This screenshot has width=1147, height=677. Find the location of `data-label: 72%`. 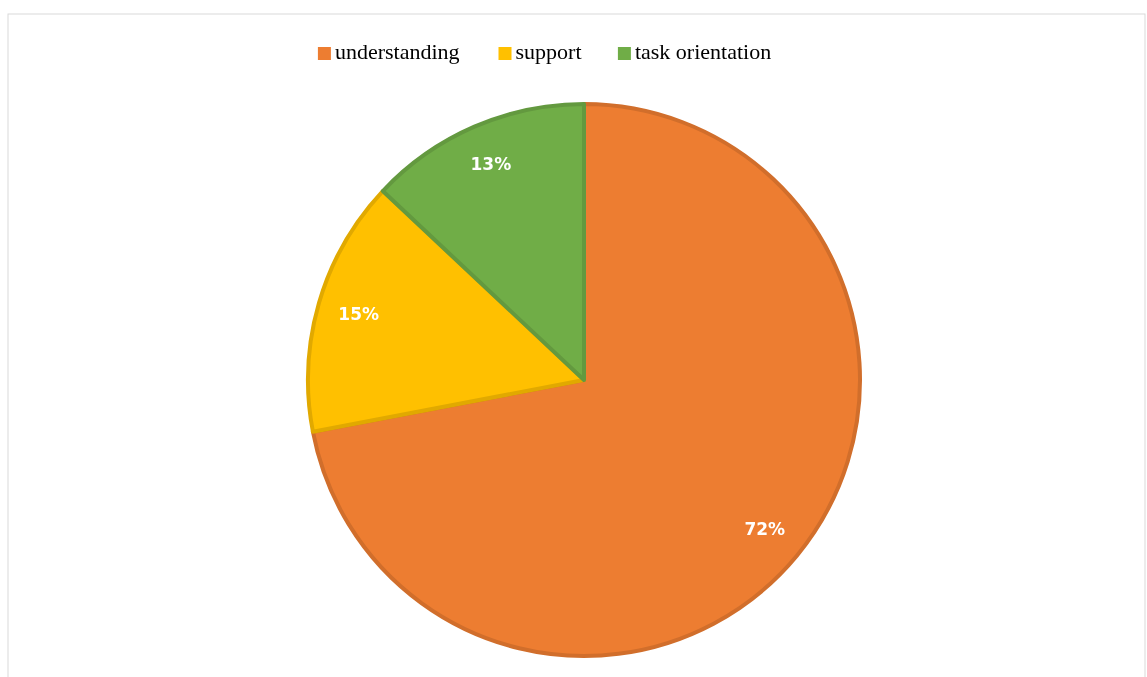

data-label: 72% is located at coordinates (765, 528).